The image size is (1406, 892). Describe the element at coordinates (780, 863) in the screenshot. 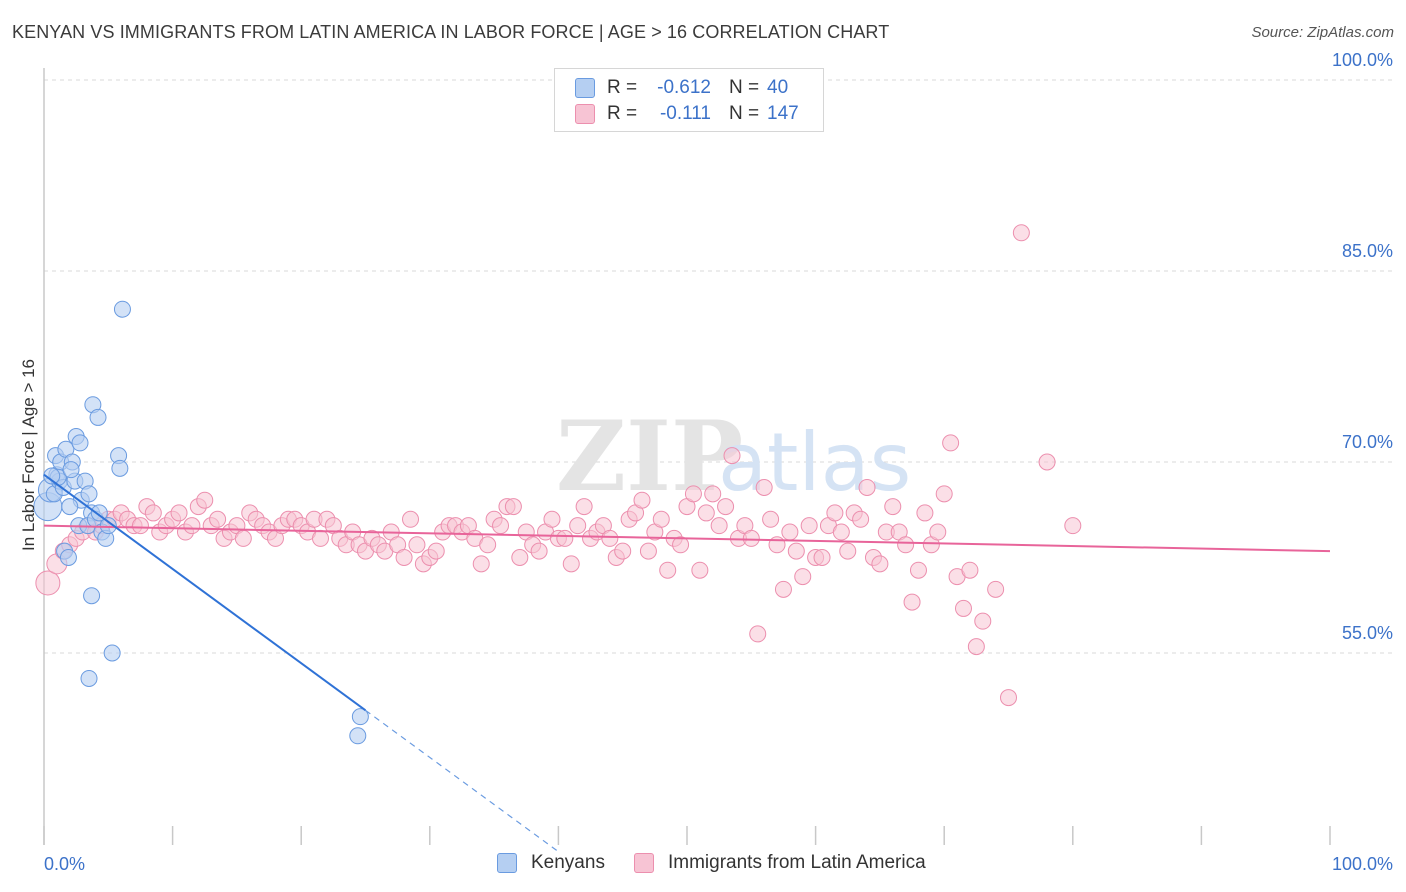

I see `legend-item-latin: Immigrants from Latin America` at that location.